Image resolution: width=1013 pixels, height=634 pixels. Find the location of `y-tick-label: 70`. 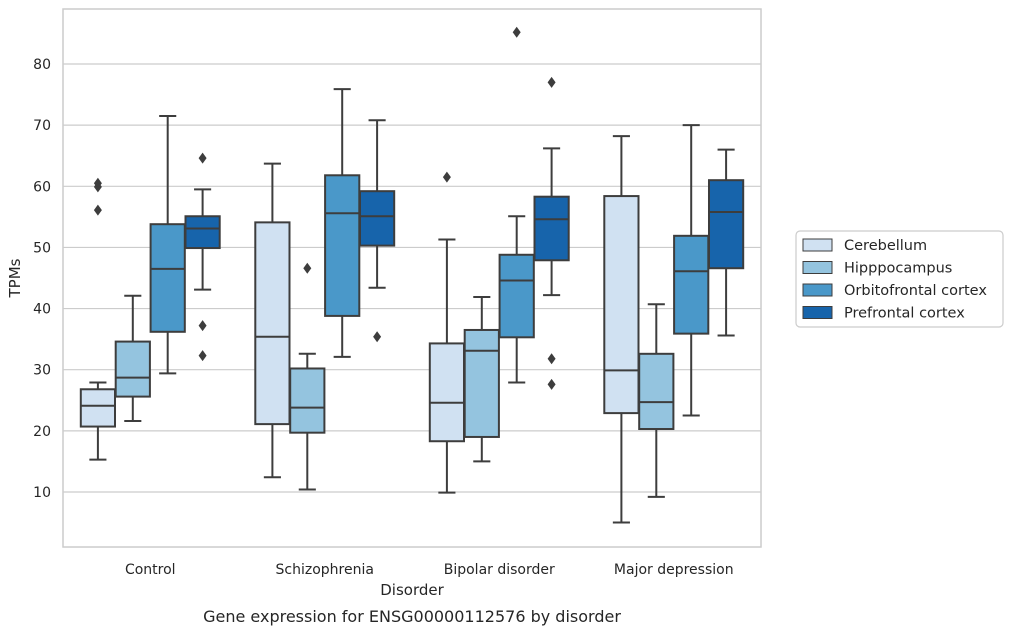

y-tick-label: 70 is located at coordinates (42, 126).